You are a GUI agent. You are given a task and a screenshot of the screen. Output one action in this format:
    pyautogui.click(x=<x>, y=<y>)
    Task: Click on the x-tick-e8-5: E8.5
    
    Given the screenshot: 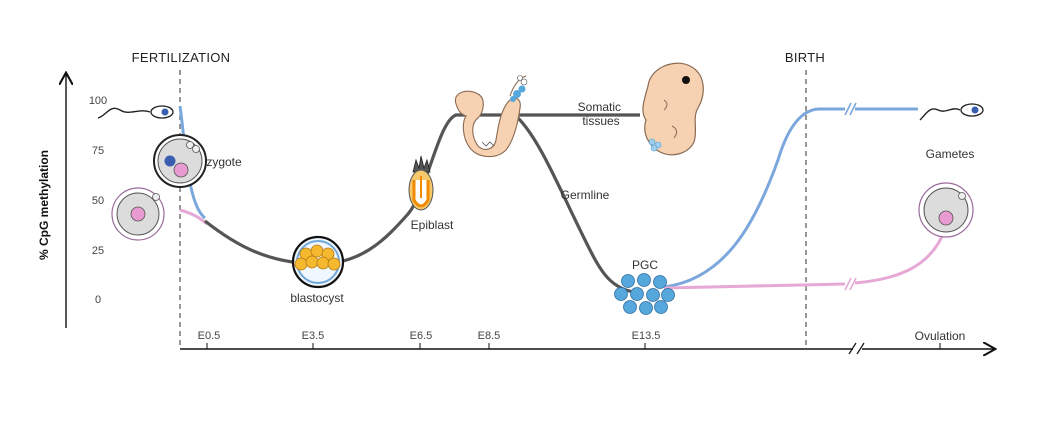 What is the action you would take?
    pyautogui.click(x=489, y=336)
    